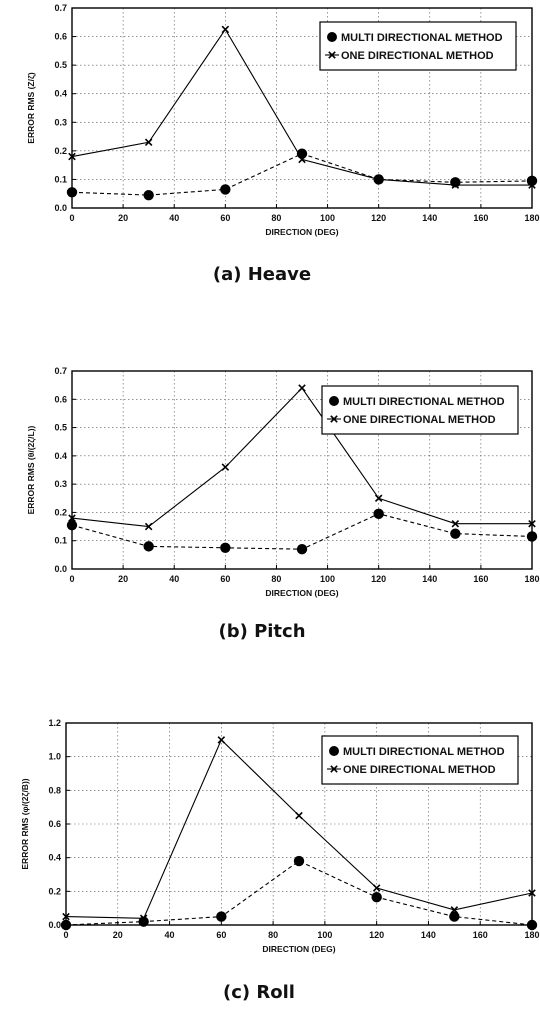 The width and height of the screenshot is (540, 1032). Describe the element at coordinates (54, 723) in the screenshot. I see `y-tick-label: 1.2` at that location.